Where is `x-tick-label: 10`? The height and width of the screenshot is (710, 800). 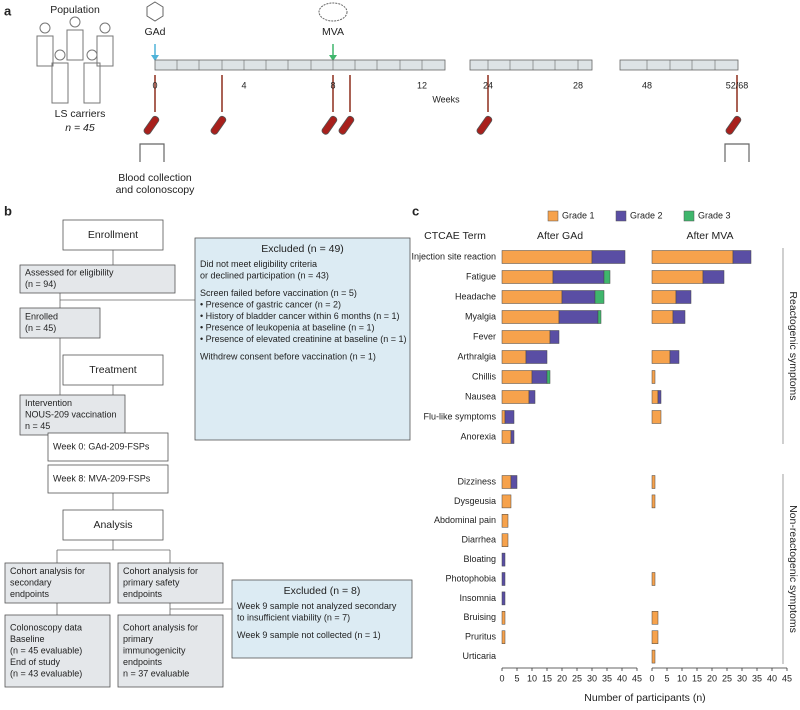 x-tick-label: 10 is located at coordinates (682, 678).